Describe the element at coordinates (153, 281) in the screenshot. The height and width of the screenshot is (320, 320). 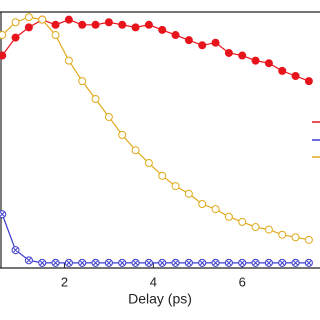
I see `x-tick-label: 4` at that location.